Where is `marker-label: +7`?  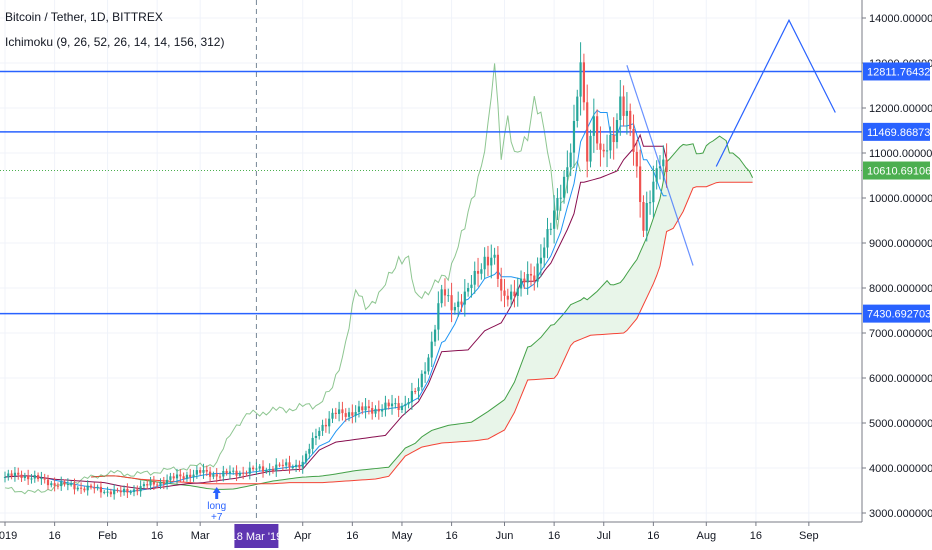 marker-label: +7 is located at coordinates (217, 517).